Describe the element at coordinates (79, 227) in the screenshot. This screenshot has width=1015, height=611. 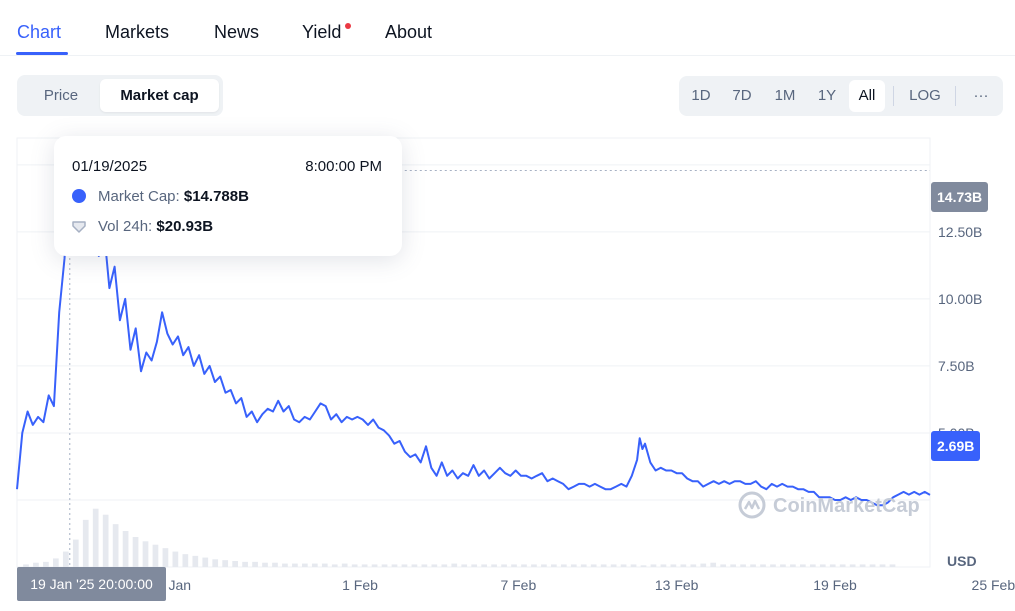
I see `volume-shield-icon` at that location.